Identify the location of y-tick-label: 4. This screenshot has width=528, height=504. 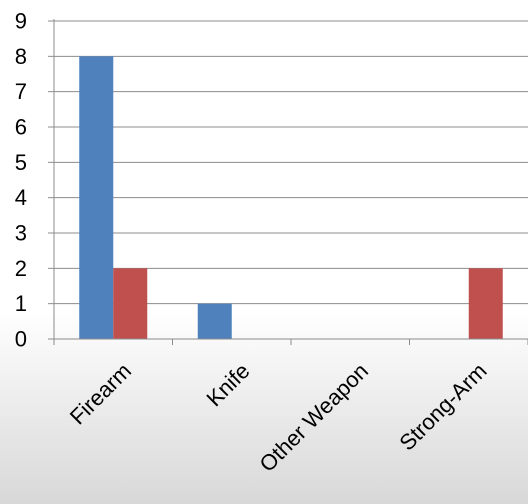
(21, 197).